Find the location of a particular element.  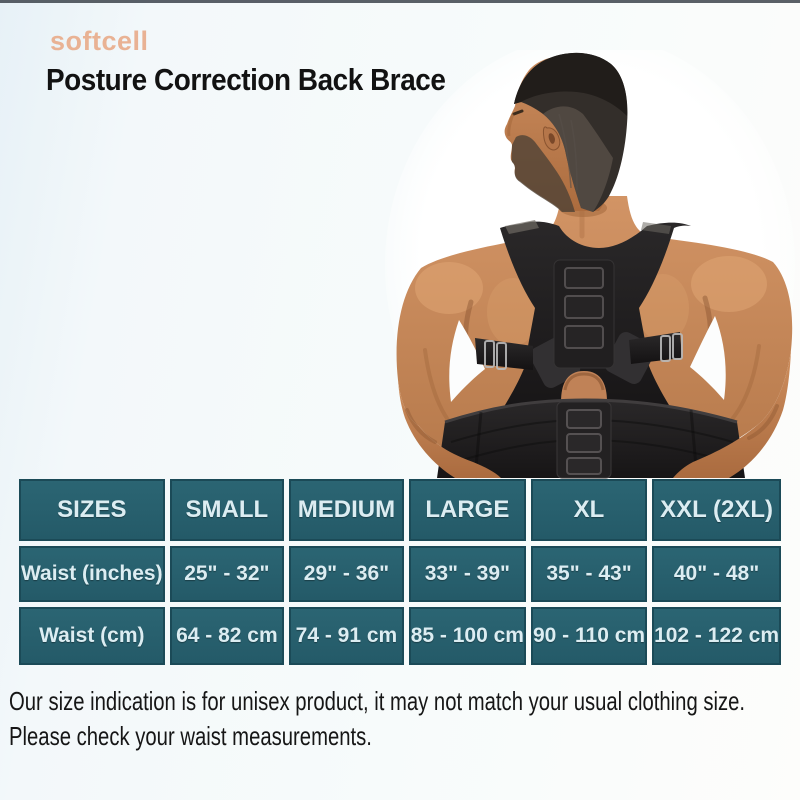

size-table-header-xl: XL is located at coordinates (589, 510).